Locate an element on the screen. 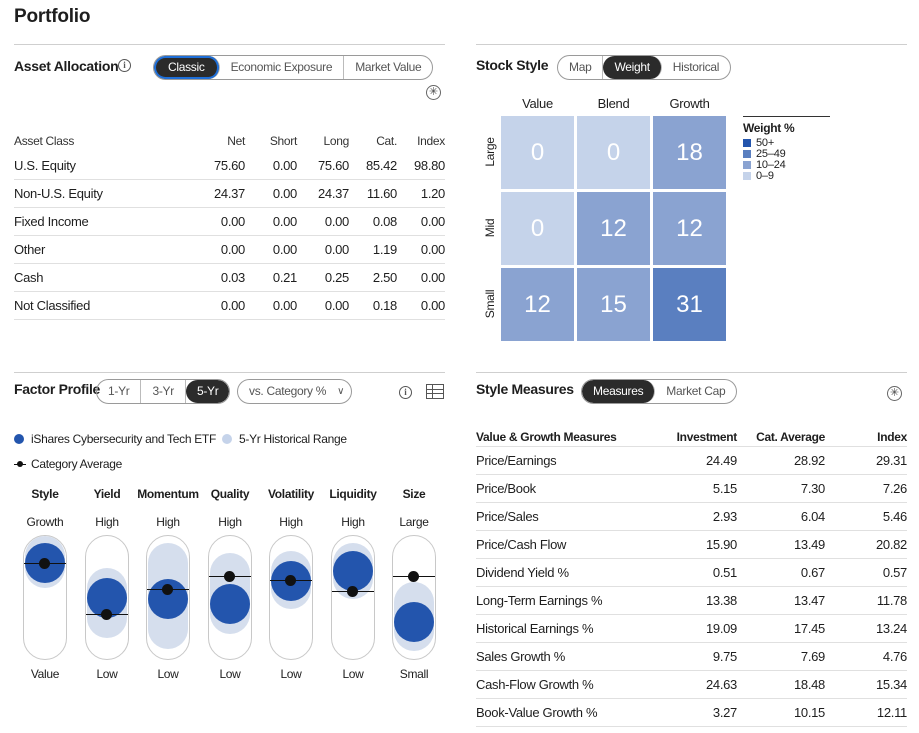 The height and width of the screenshot is (733, 919). column-header: Long is located at coordinates (336, 141).